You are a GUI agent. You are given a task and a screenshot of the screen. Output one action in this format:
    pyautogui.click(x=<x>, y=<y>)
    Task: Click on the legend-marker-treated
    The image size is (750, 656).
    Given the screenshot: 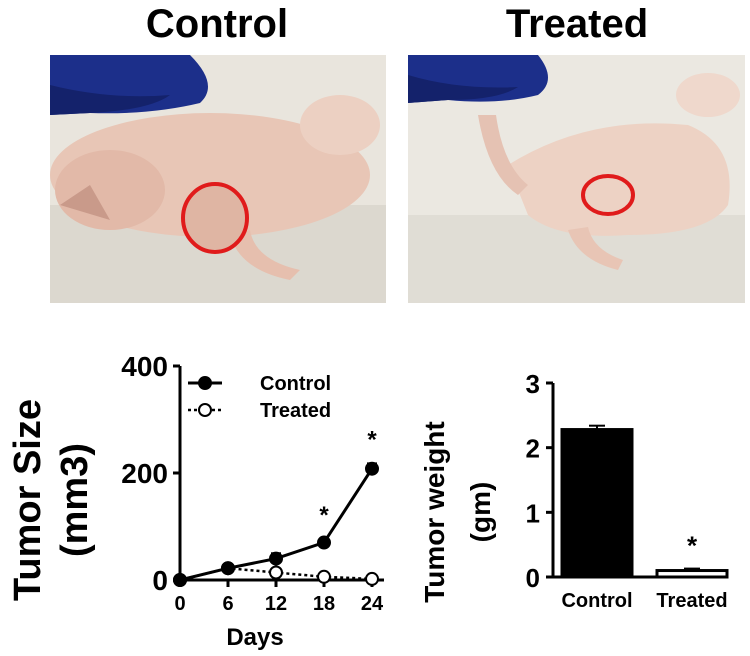 What is the action you would take?
    pyautogui.click(x=205, y=410)
    